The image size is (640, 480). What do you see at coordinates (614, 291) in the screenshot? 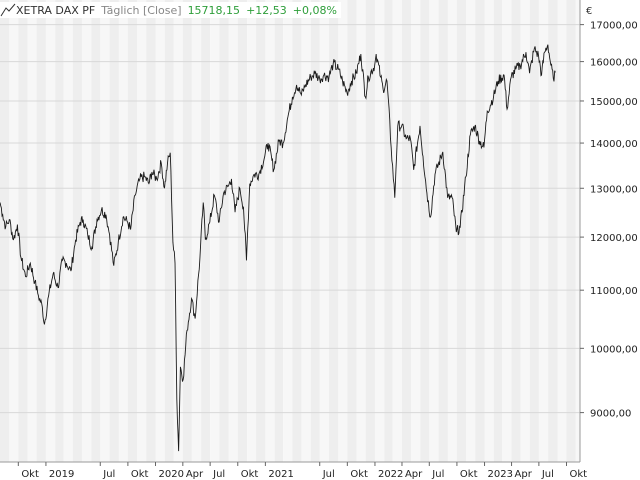
I see `y-tick-label: 11000,00` at bounding box center [614, 291].